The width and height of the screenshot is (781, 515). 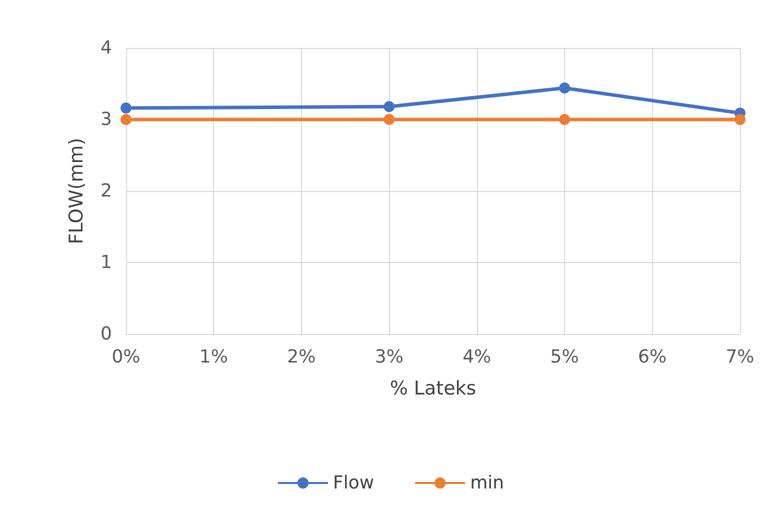 I want to click on y-axis-title: FLOW(mm), so click(x=77, y=191).